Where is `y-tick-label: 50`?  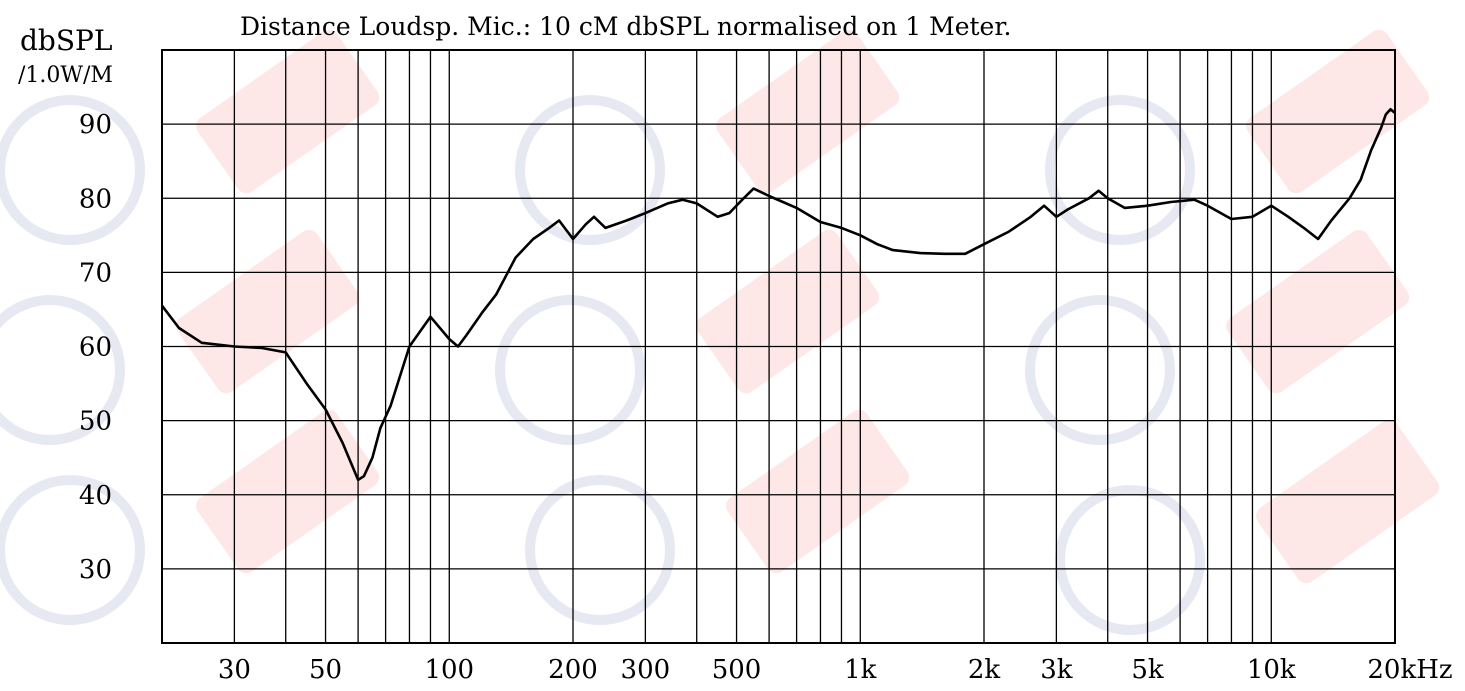
y-tick-label: 50 is located at coordinates (95, 422).